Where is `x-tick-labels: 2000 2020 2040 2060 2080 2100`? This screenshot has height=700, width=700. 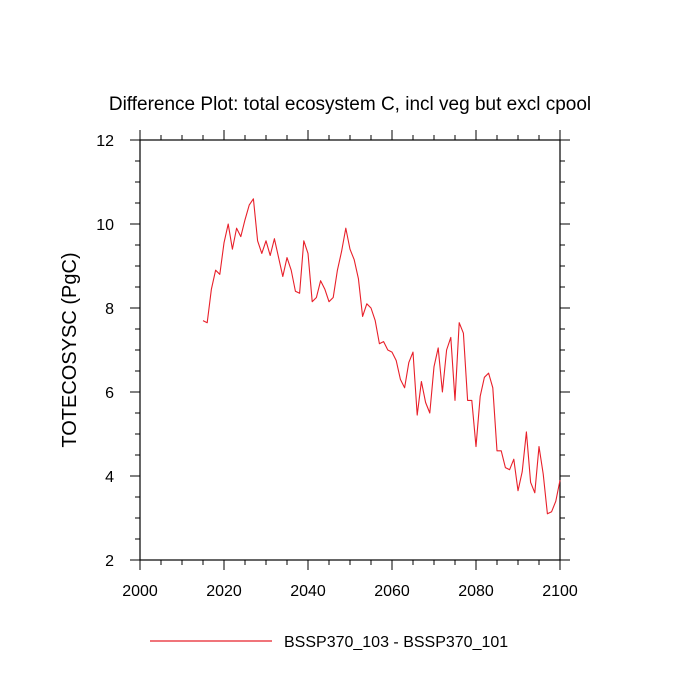
x-tick-labels: 2000 2020 2040 2060 2080 2100 is located at coordinates (350, 591).